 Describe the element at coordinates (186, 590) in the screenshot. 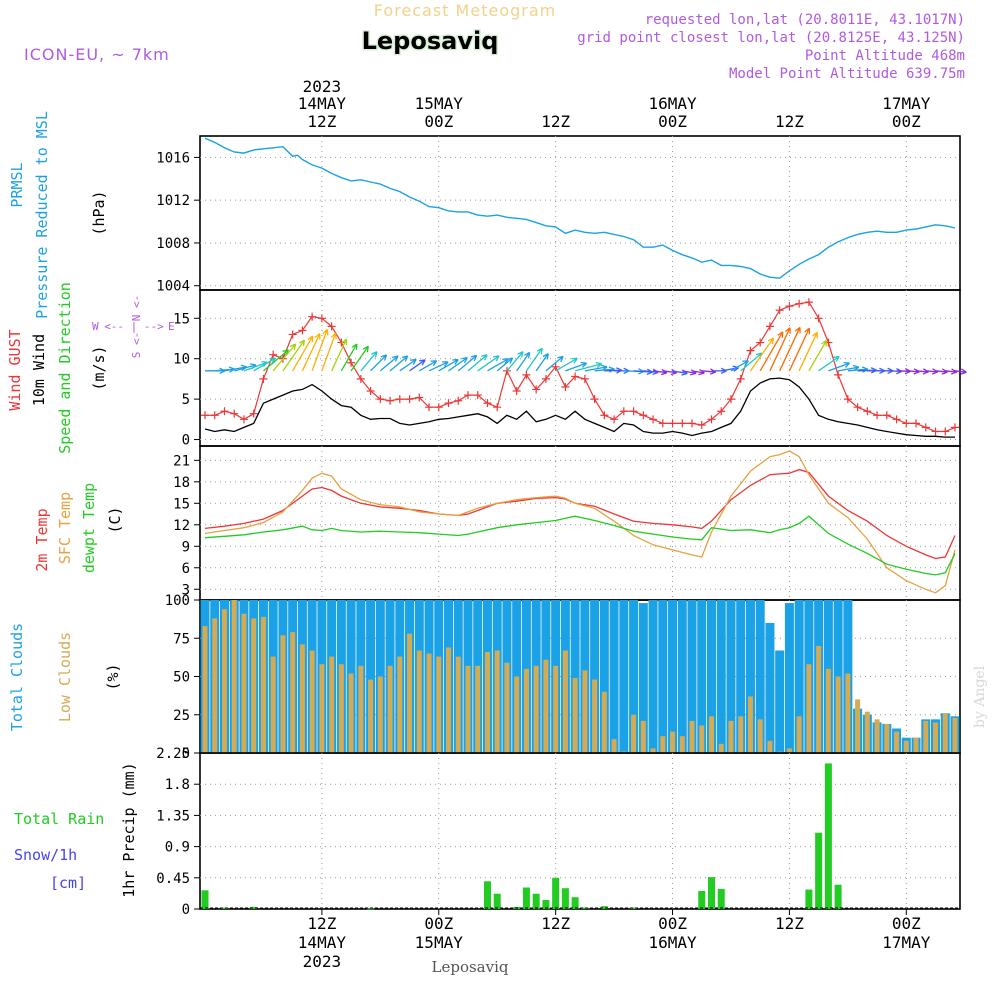

I see `y-tick-label: 3` at that location.